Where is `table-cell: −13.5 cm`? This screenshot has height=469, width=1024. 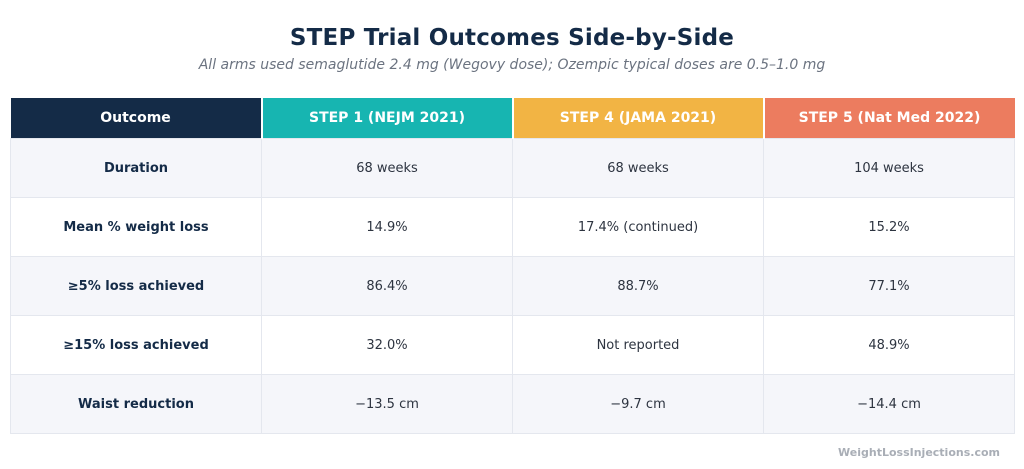 table-cell: −13.5 cm is located at coordinates (387, 404).